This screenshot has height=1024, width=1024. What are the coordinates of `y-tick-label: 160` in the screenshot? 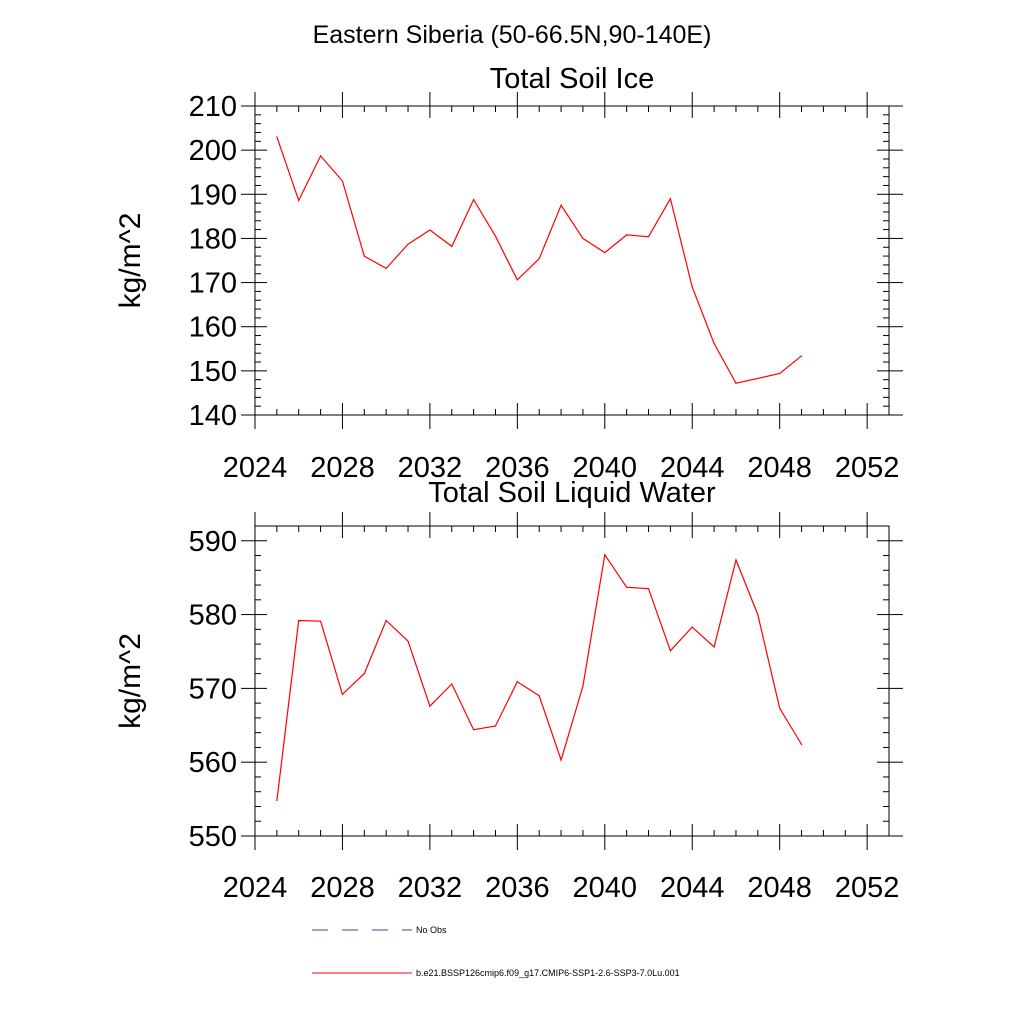 It's located at (213, 328).